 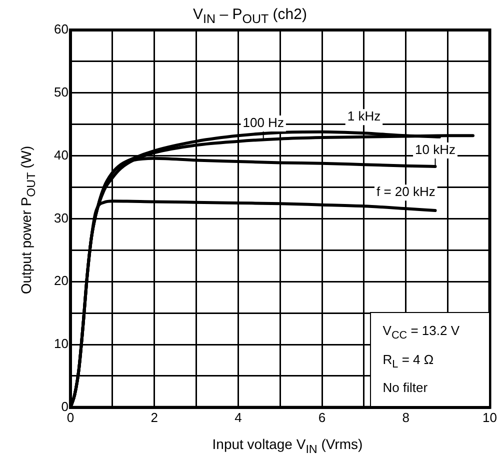 I want to click on annotation: 1 kHz, so click(x=364, y=116).